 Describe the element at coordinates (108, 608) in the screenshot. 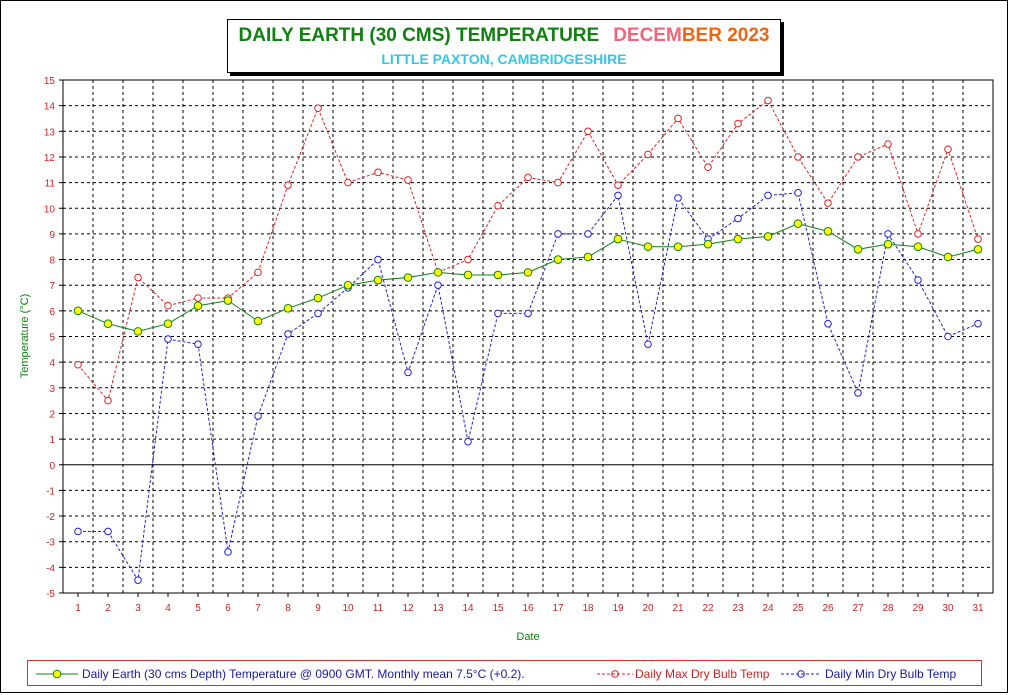

I see `x-tick-label: 2` at that location.